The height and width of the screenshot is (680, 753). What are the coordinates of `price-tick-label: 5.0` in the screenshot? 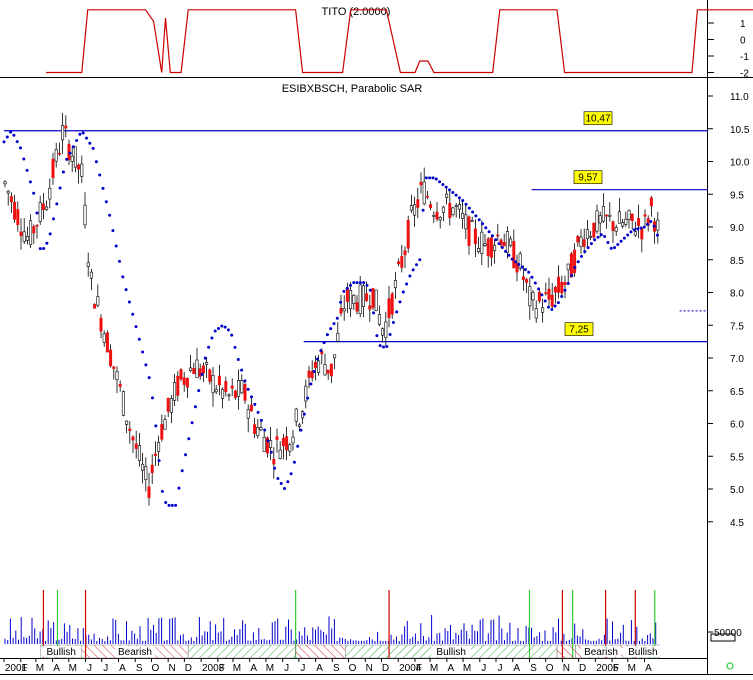 It's located at (737, 490).